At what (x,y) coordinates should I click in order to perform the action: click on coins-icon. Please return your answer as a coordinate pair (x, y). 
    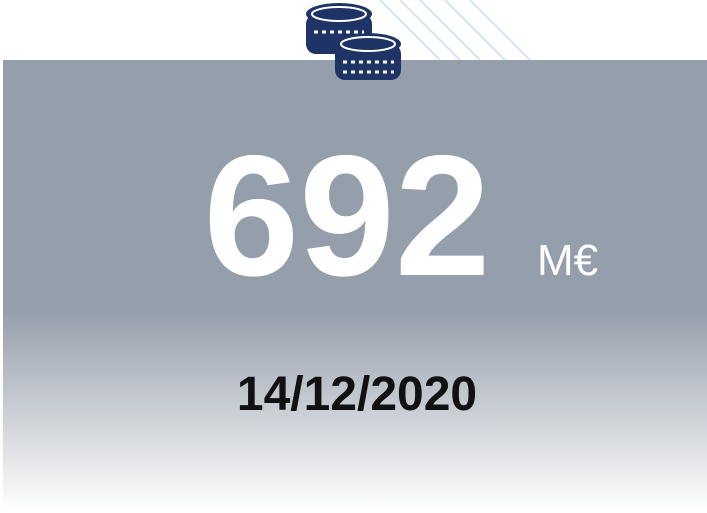
    Looking at the image, I should click on (353, 41).